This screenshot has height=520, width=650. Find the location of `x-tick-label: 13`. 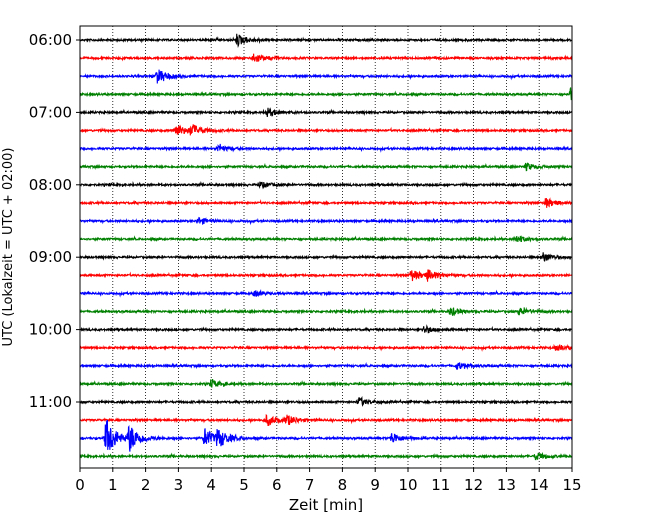

x-tick-label: 13 is located at coordinates (506, 485).